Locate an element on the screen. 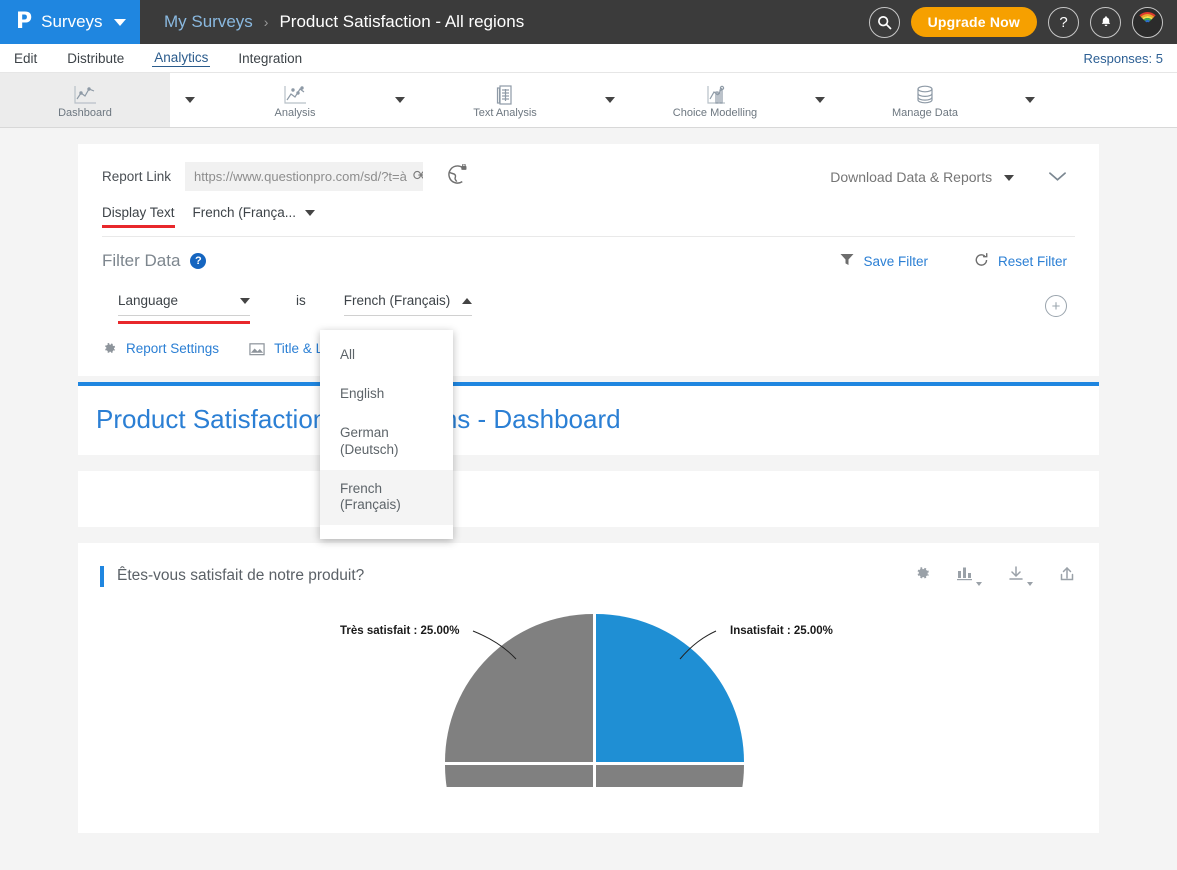 The width and height of the screenshot is (1177, 870). ribbon-label-manage-data: Manage Data is located at coordinates (925, 112).